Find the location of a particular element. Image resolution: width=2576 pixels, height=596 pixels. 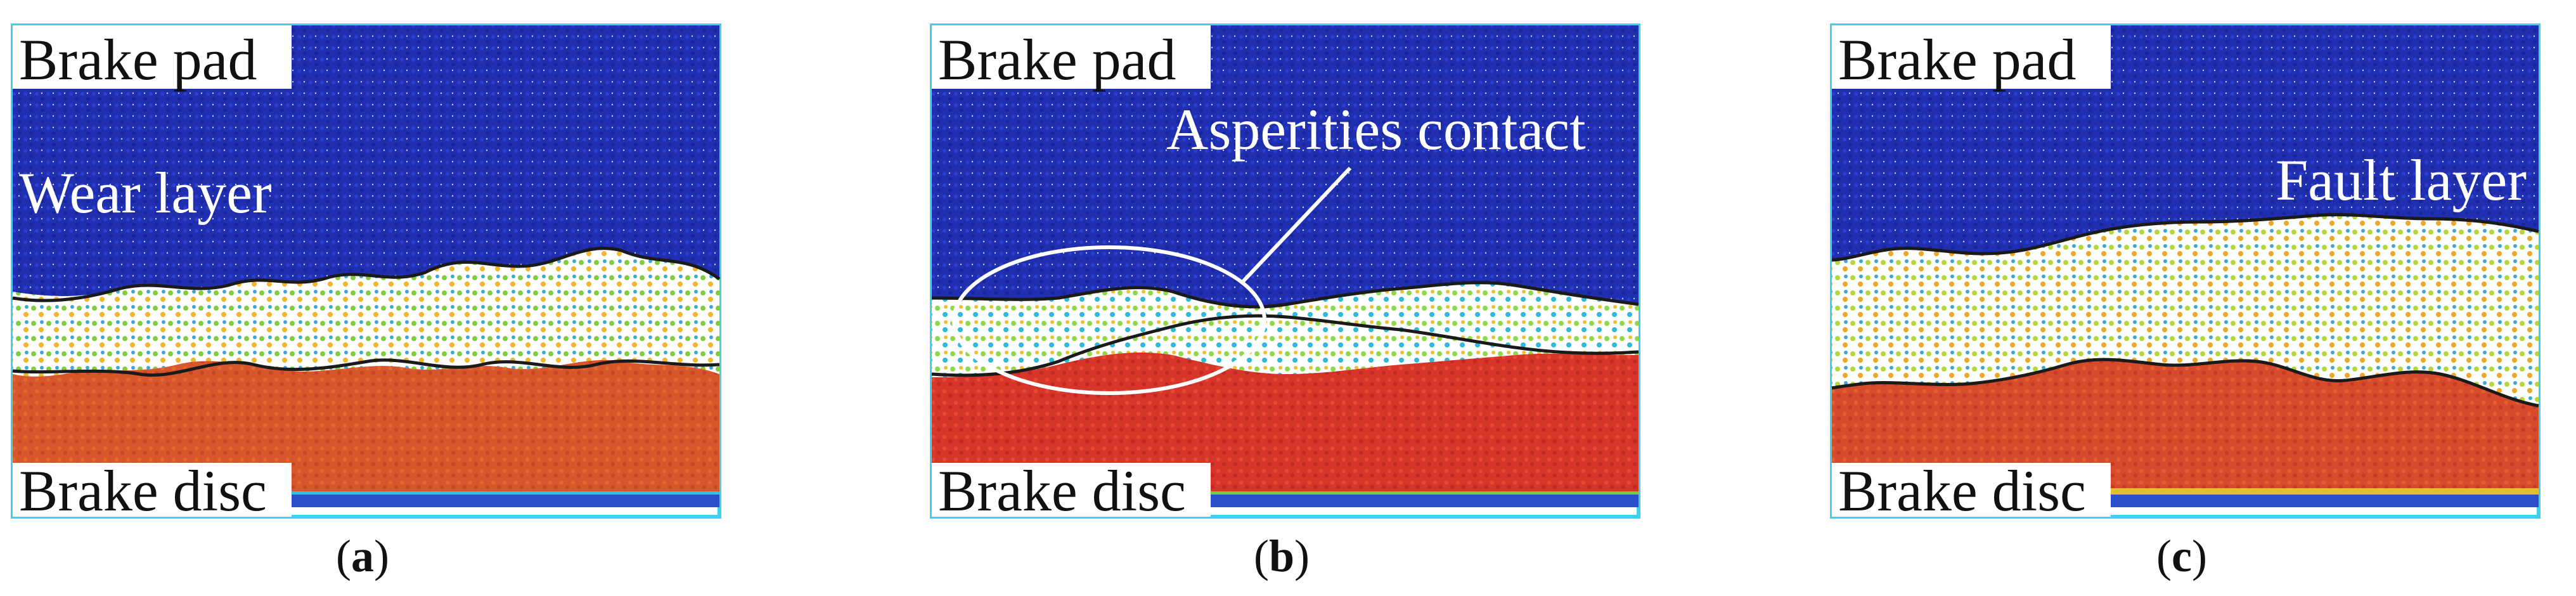

asperities-ellipse is located at coordinates (1109, 320).